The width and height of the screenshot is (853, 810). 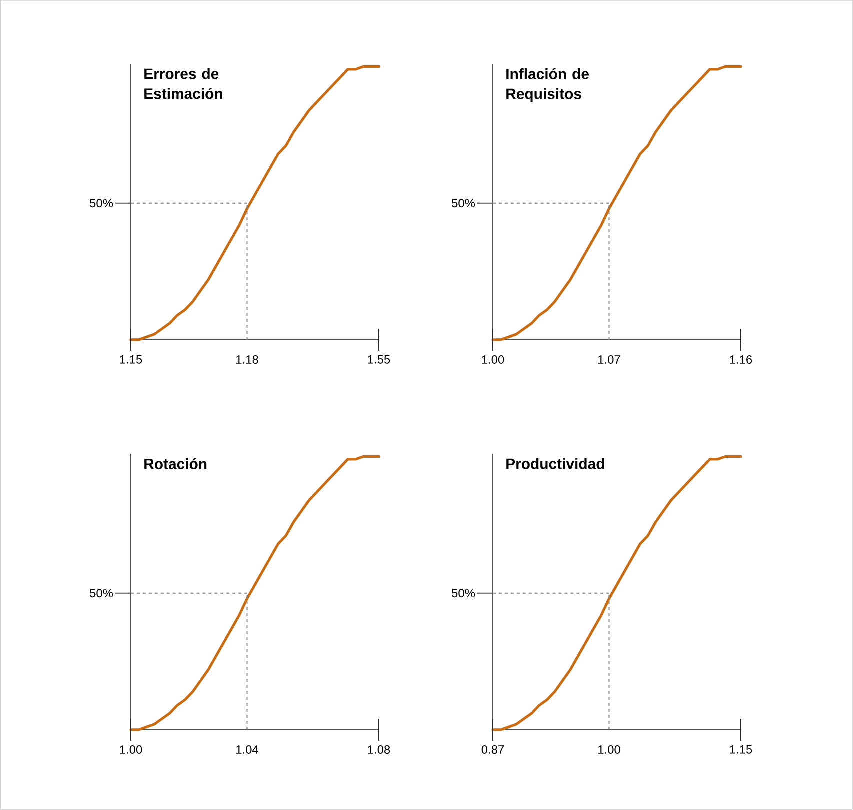 What do you see at coordinates (493, 750) in the screenshot?
I see `x-tick-label: 0.87` at bounding box center [493, 750].